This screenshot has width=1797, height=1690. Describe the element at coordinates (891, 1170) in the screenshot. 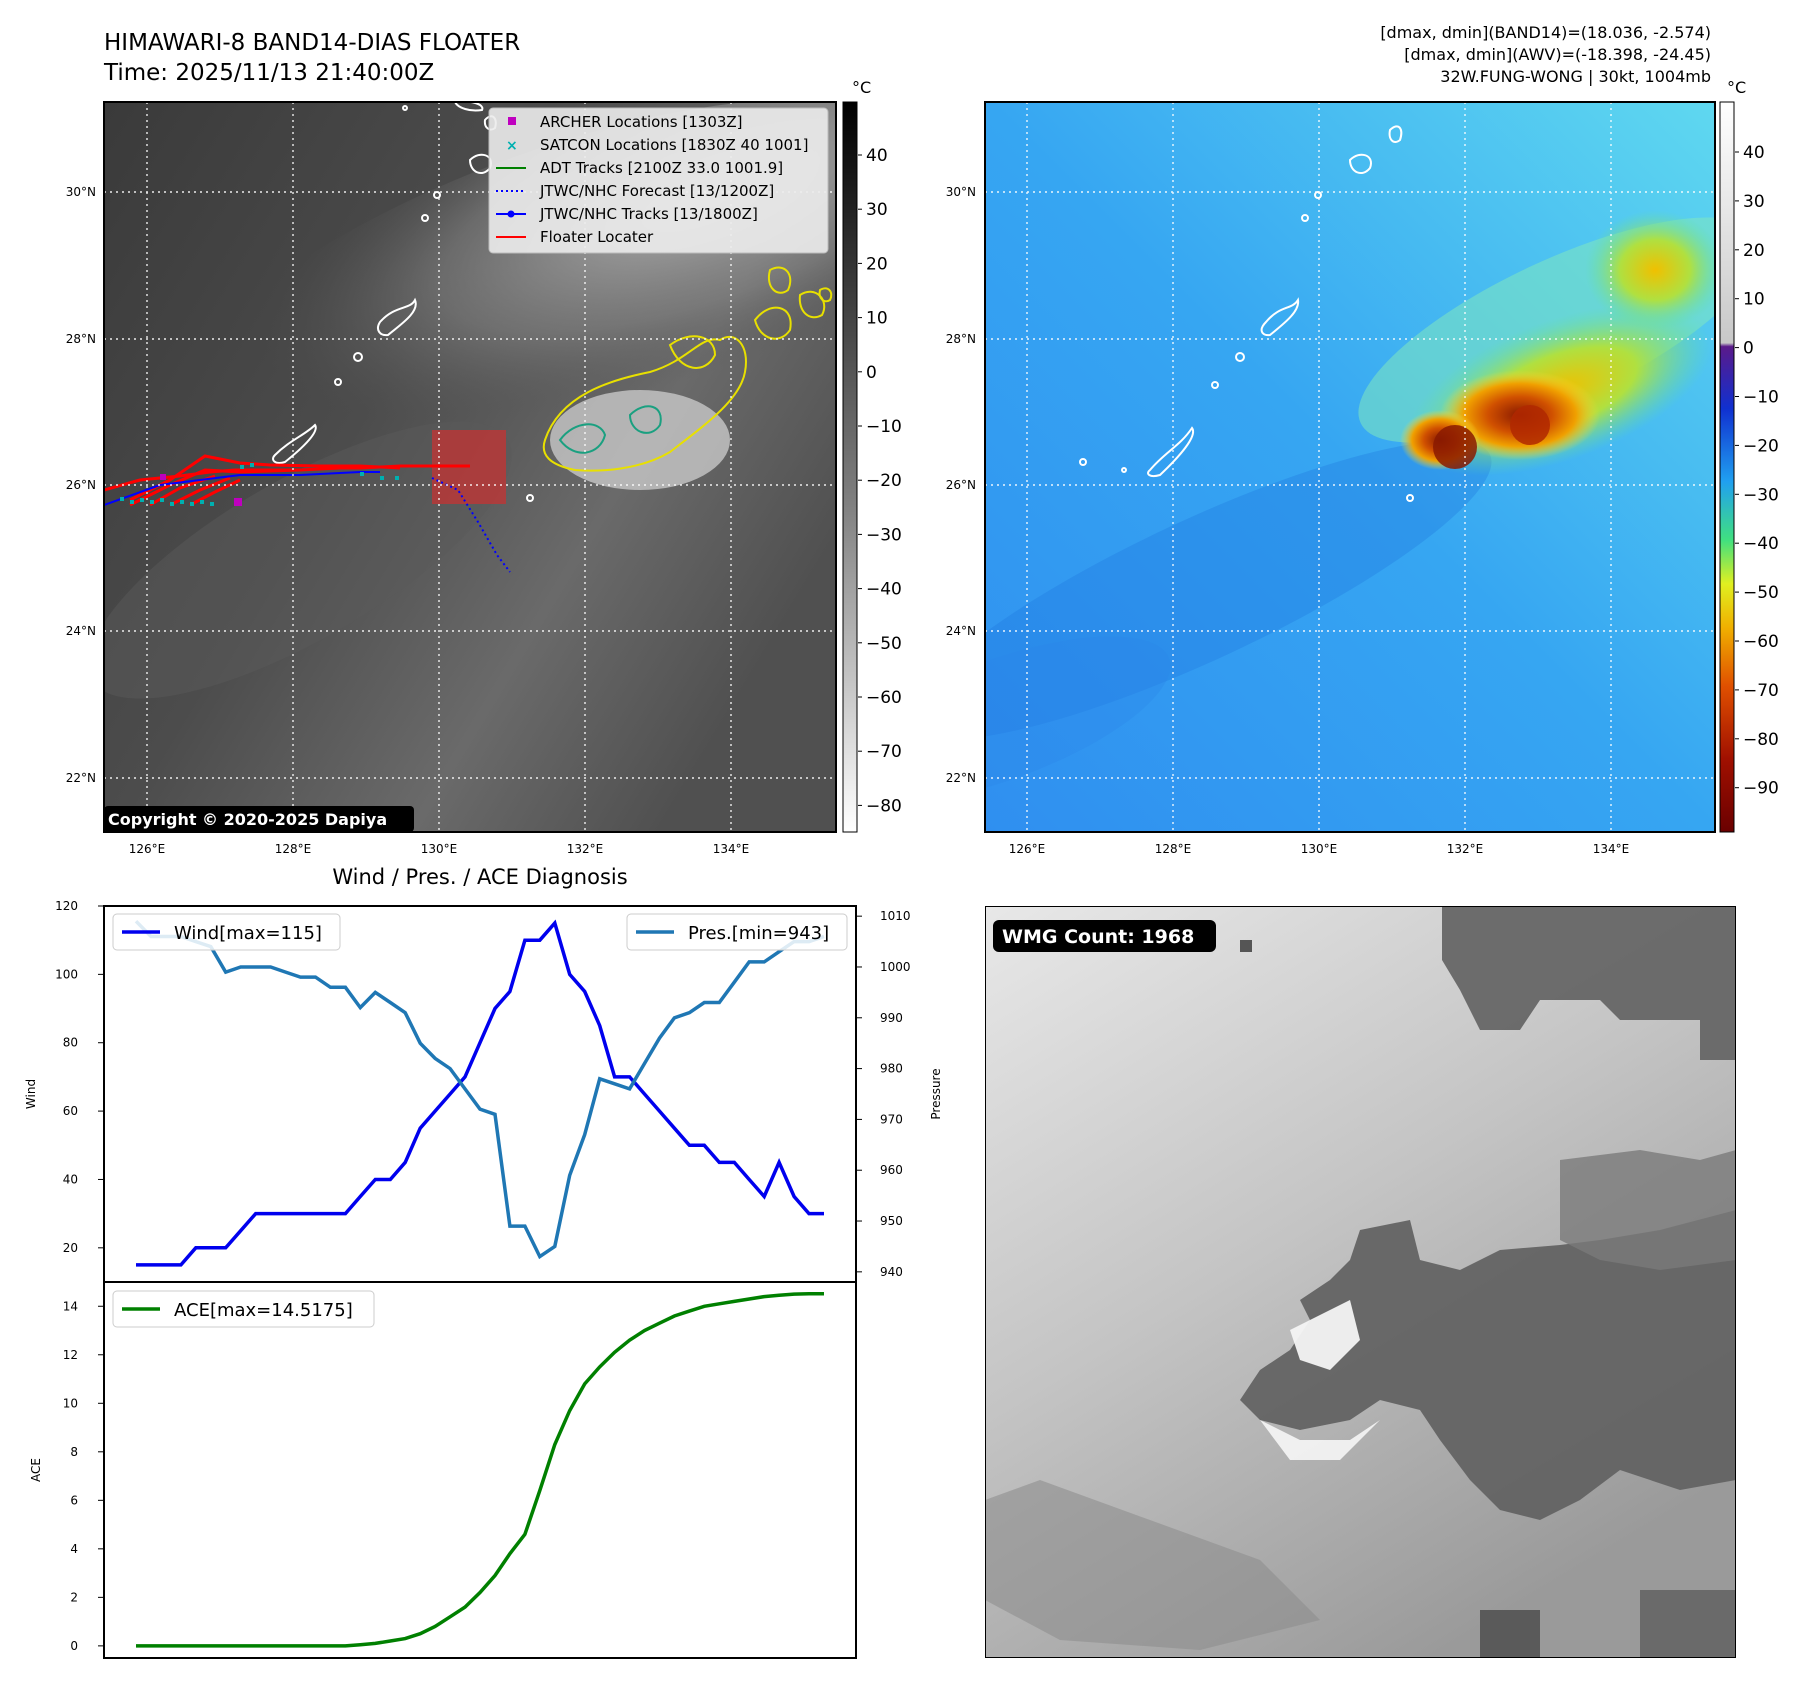

I see `pressure-tick-label: 960` at that location.